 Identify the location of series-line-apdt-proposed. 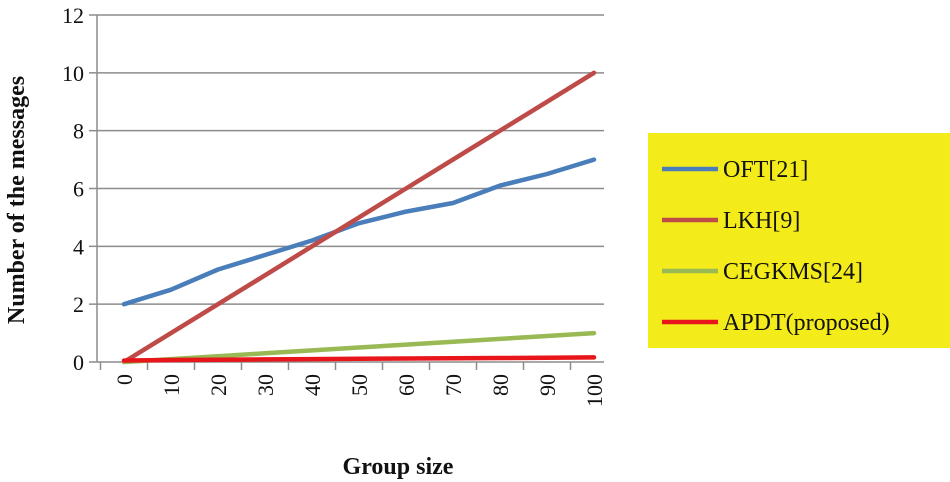
(359, 359).